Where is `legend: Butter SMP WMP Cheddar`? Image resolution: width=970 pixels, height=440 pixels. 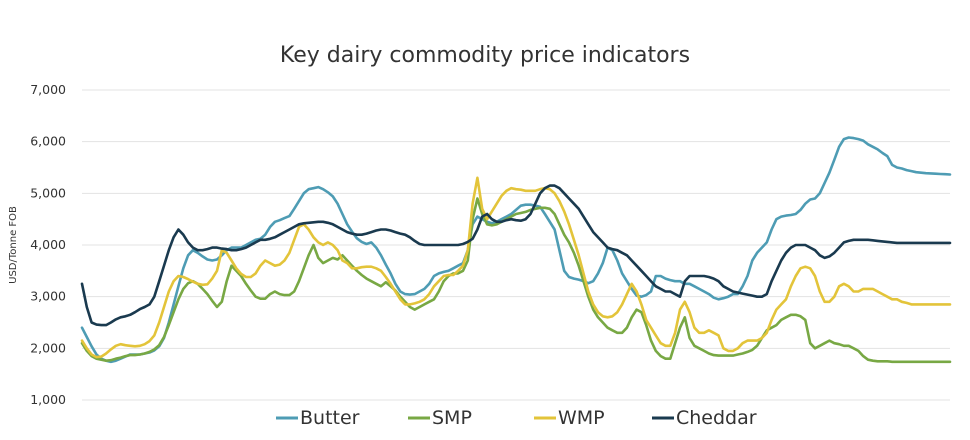 legend: Butter SMP WMP Cheddar is located at coordinates (516, 418).